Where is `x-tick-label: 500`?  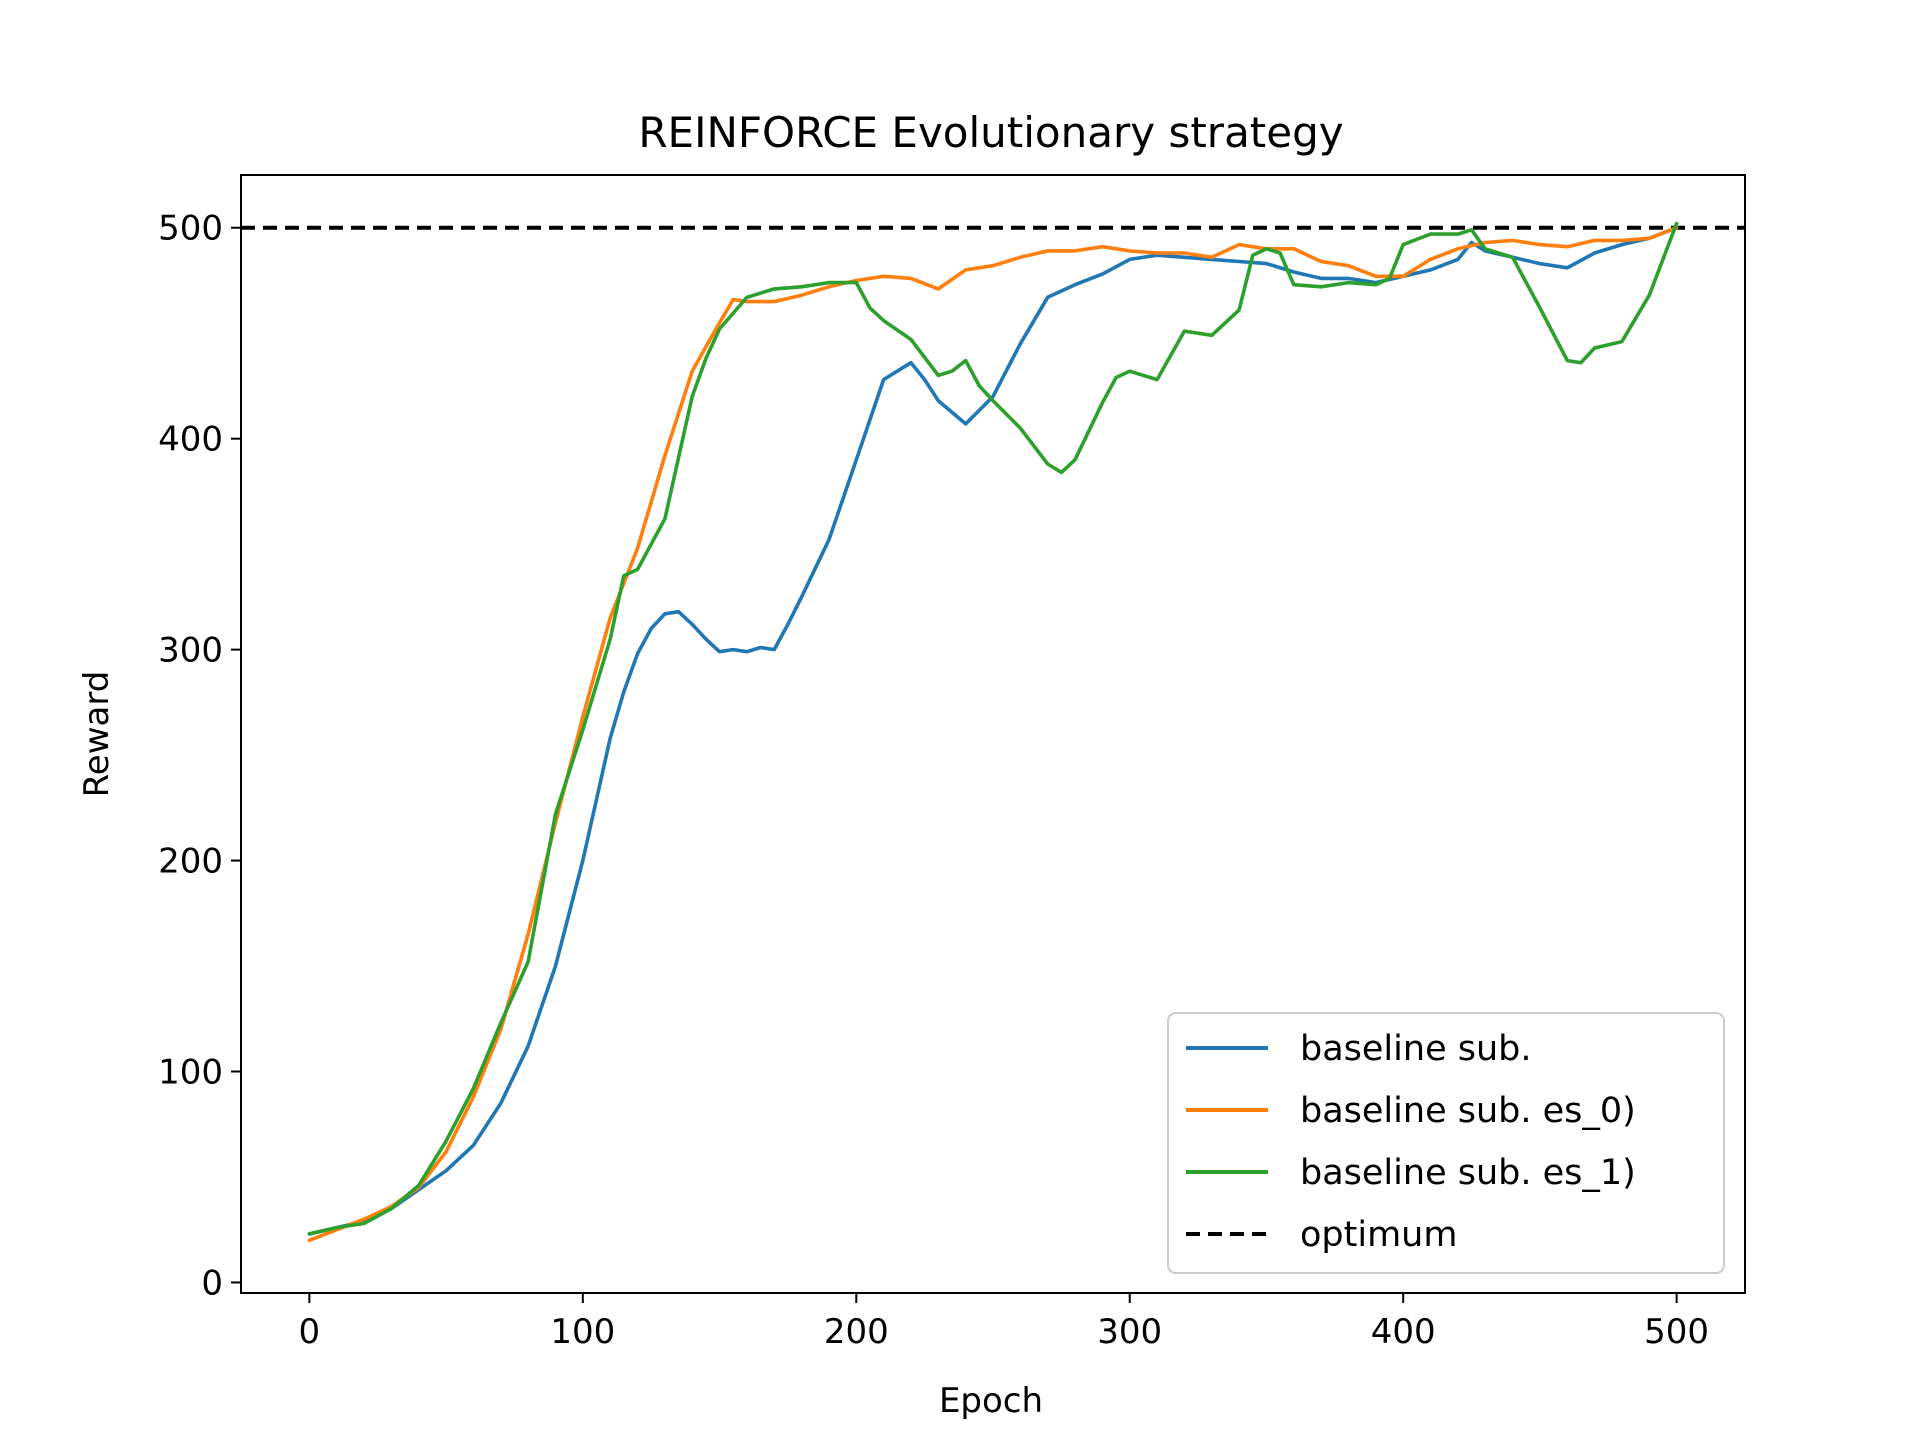 x-tick-label: 500 is located at coordinates (1676, 1332).